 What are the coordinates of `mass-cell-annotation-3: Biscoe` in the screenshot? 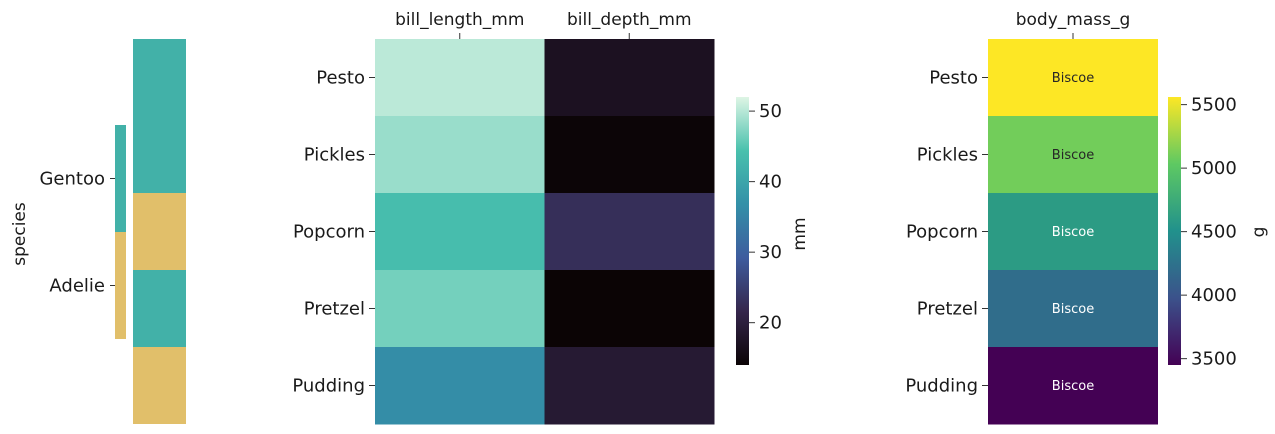 It's located at (1073, 309).